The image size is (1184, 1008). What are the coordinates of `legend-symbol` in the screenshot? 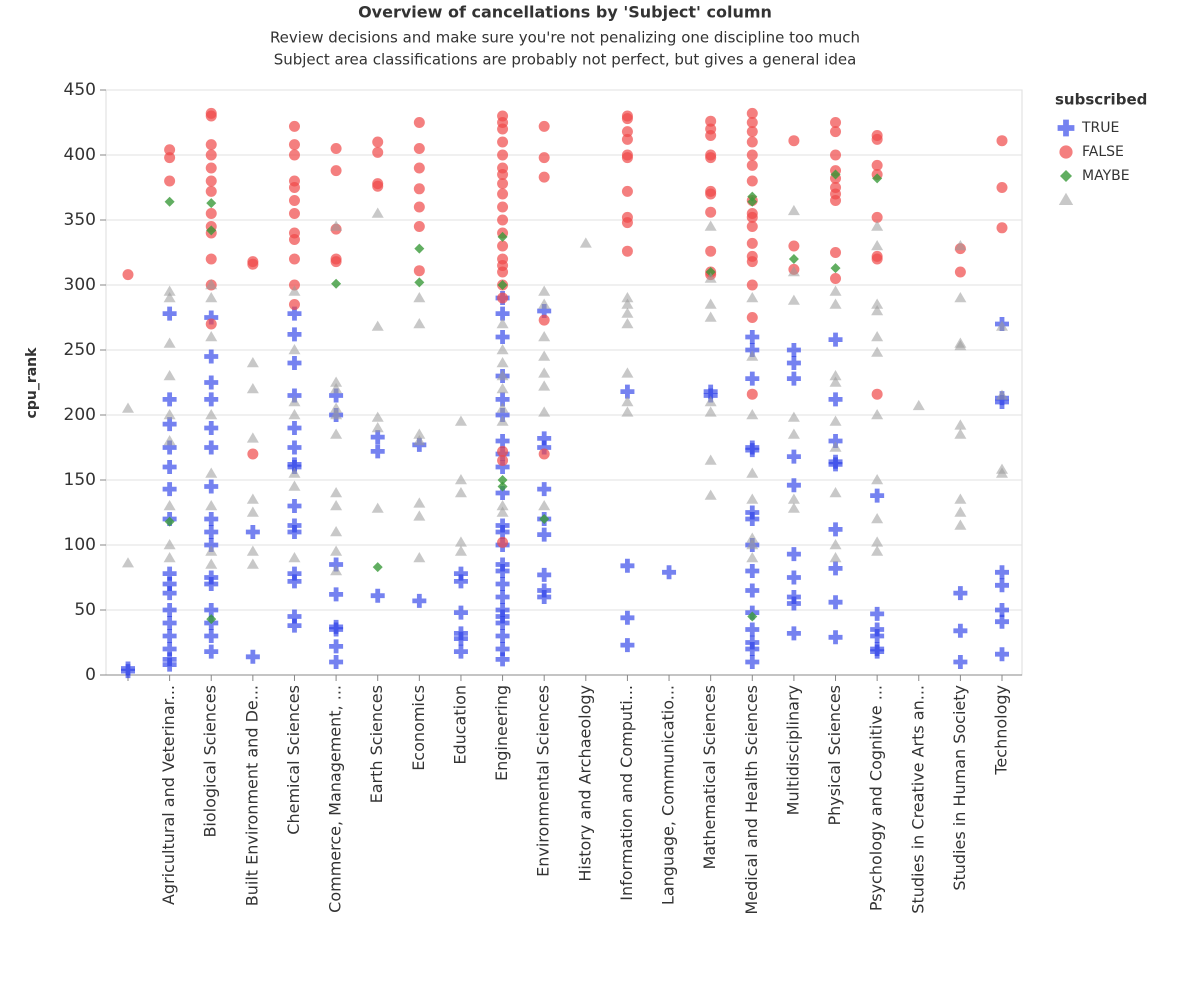 It's located at (1066, 176).